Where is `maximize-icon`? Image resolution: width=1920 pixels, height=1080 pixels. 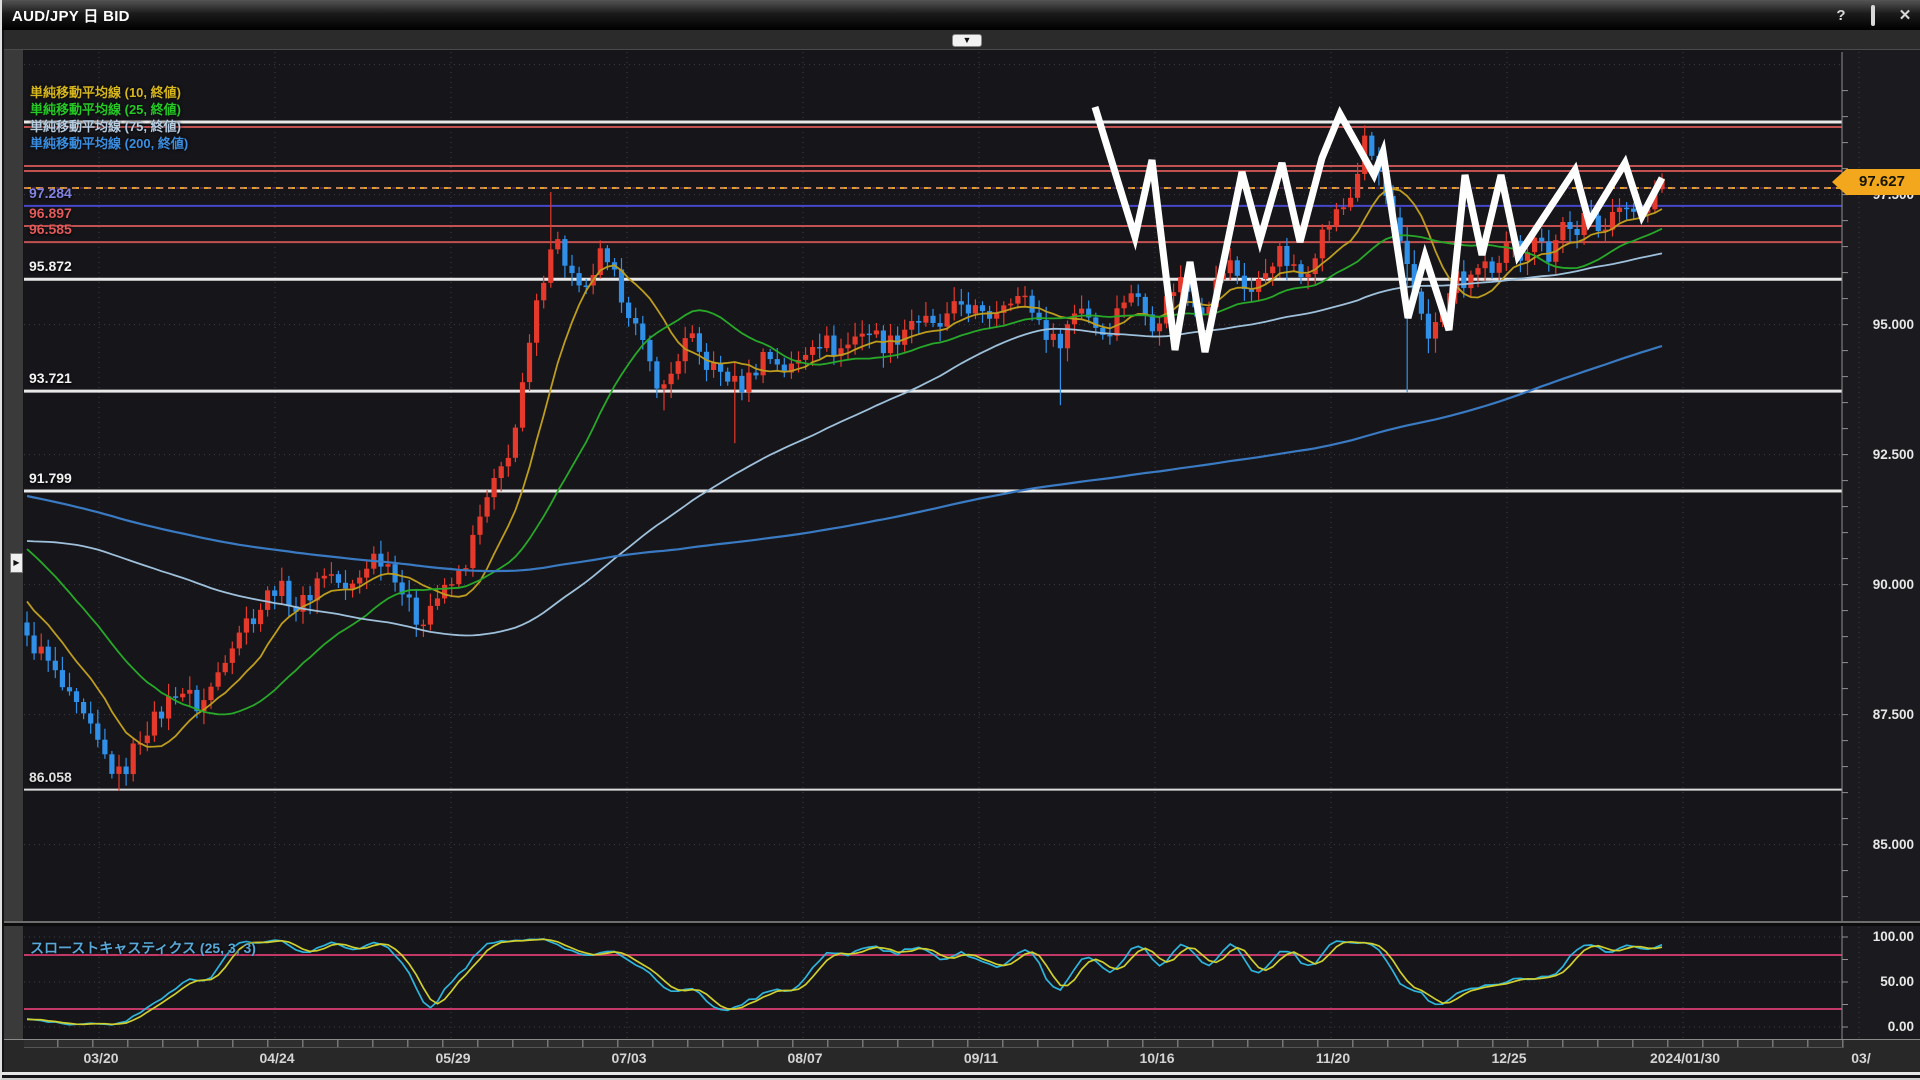
maximize-icon is located at coordinates (1873, 15).